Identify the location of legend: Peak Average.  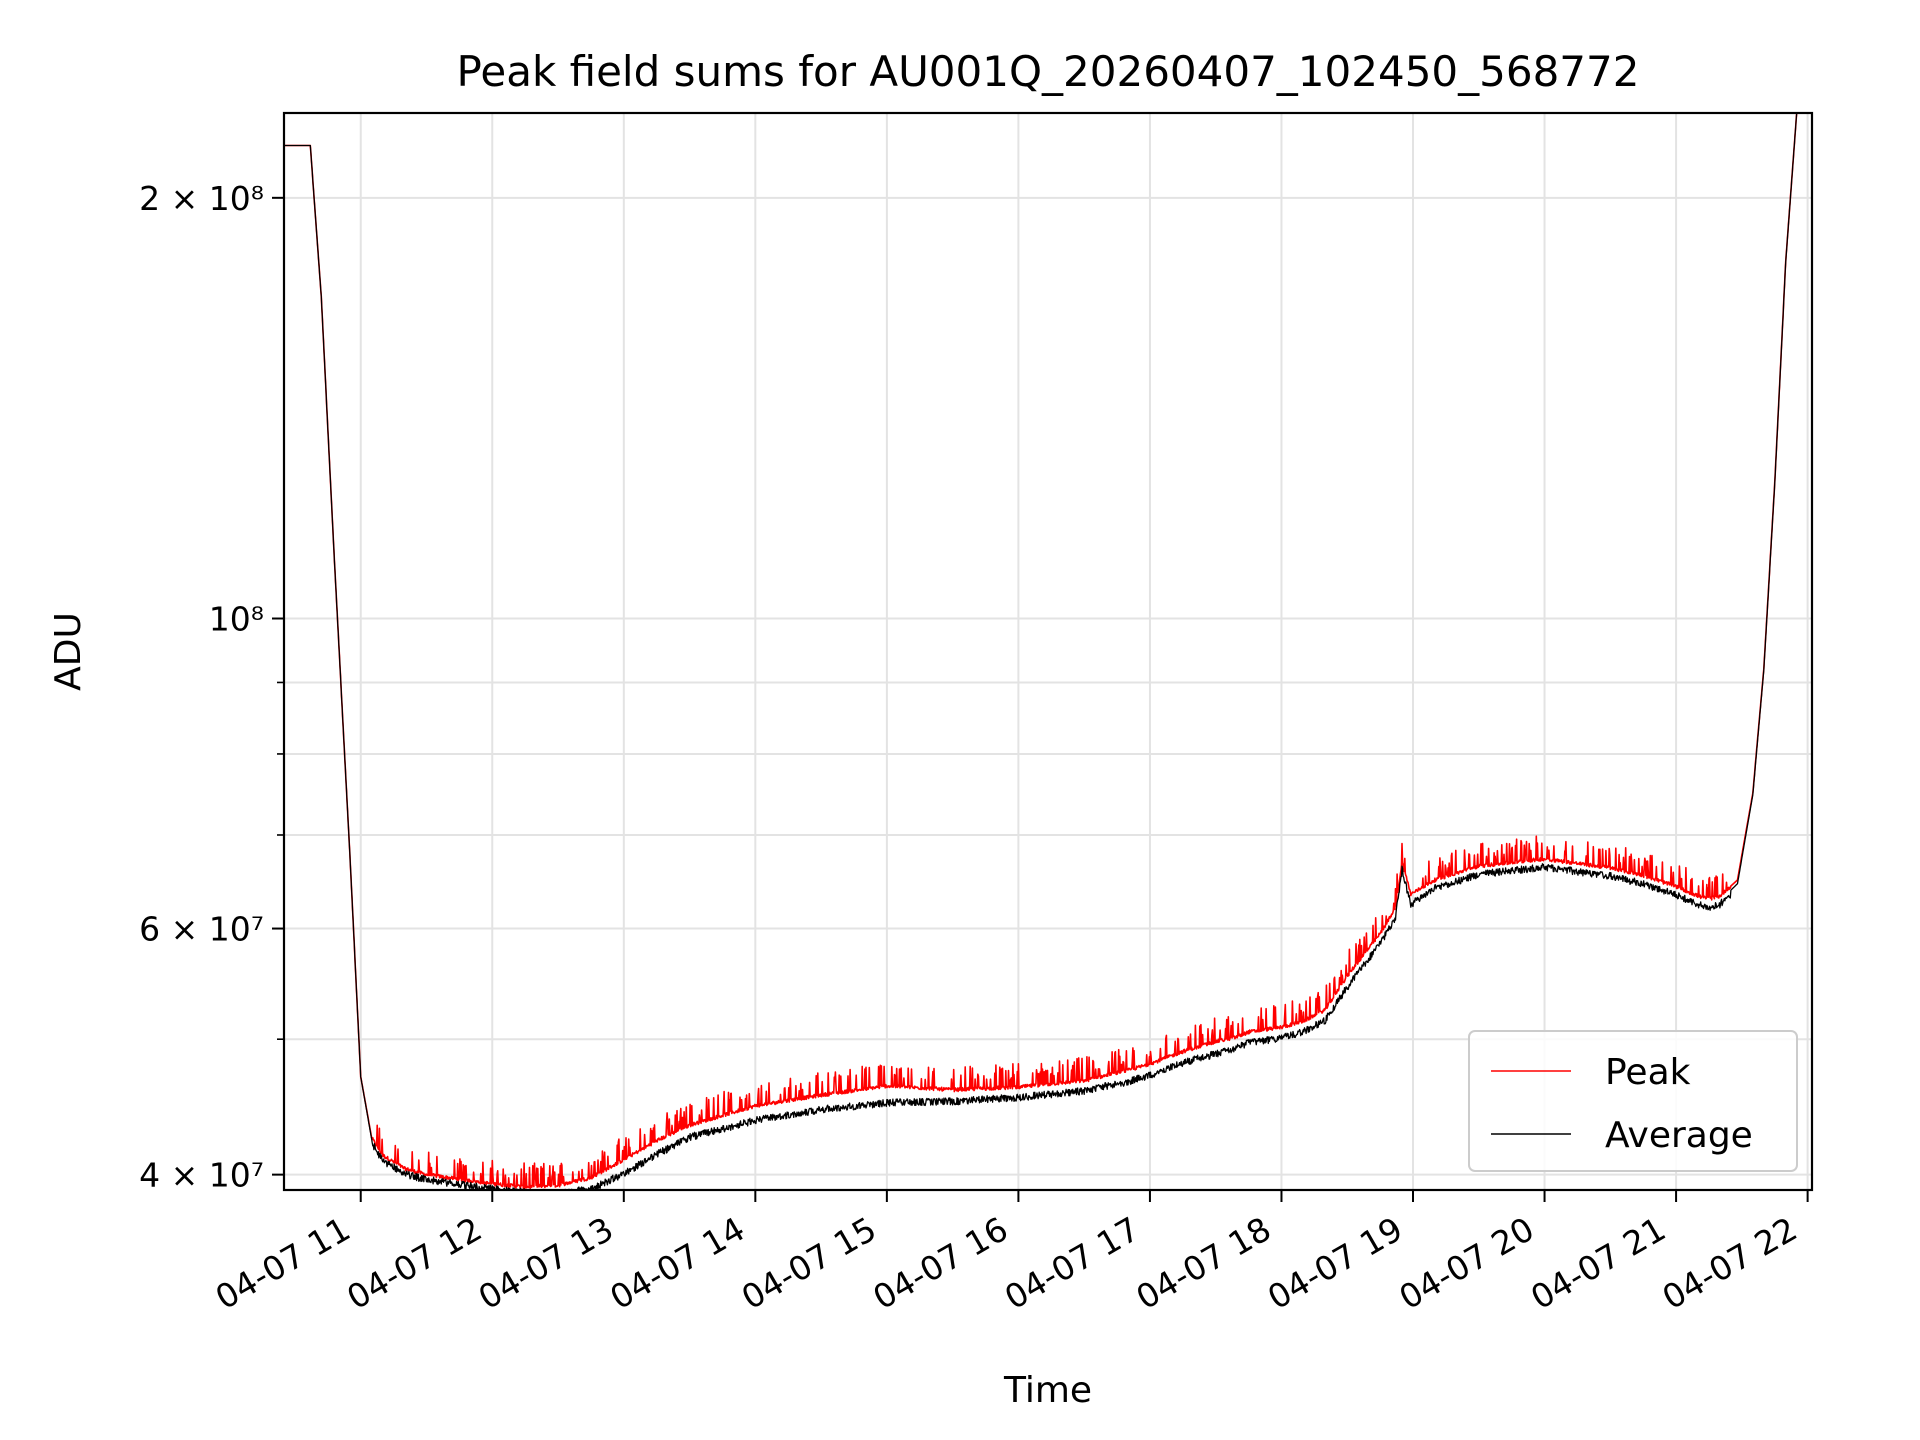
(1633, 1101).